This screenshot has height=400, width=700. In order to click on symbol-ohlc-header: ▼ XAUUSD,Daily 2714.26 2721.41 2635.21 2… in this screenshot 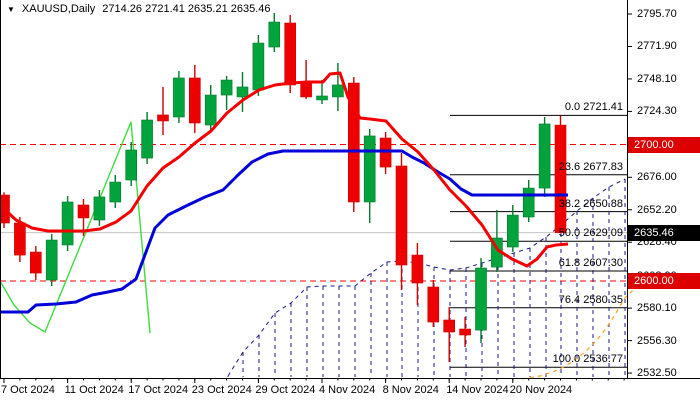, I will do `click(139, 9)`.